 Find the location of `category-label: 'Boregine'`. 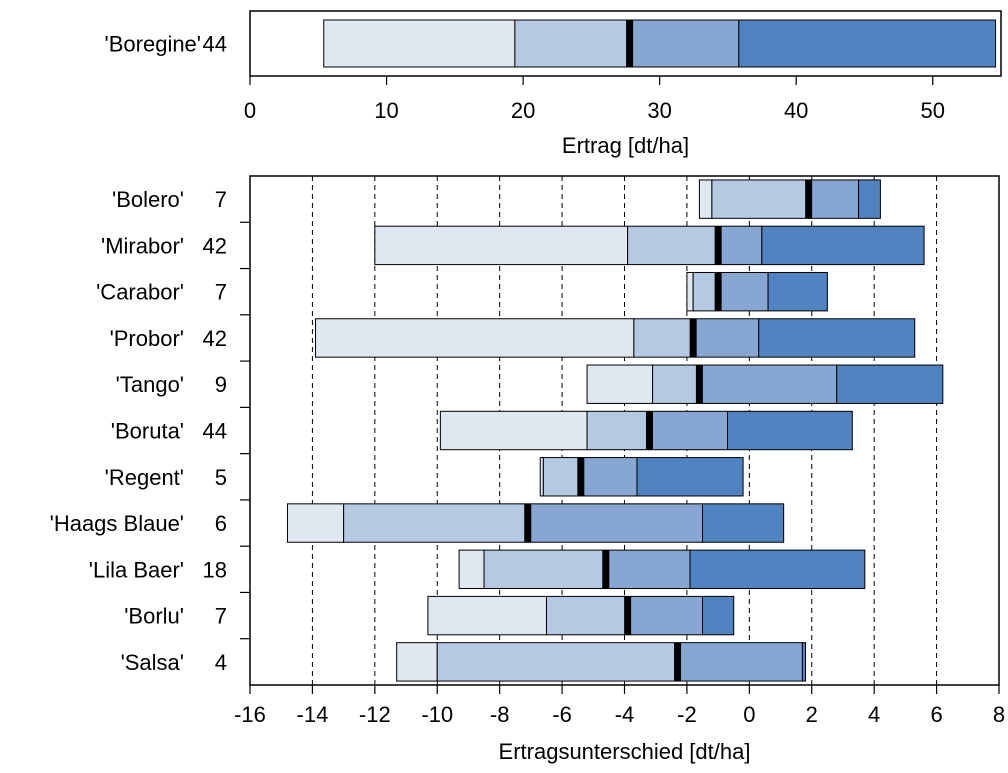

category-label: 'Boregine' is located at coordinates (153, 44).